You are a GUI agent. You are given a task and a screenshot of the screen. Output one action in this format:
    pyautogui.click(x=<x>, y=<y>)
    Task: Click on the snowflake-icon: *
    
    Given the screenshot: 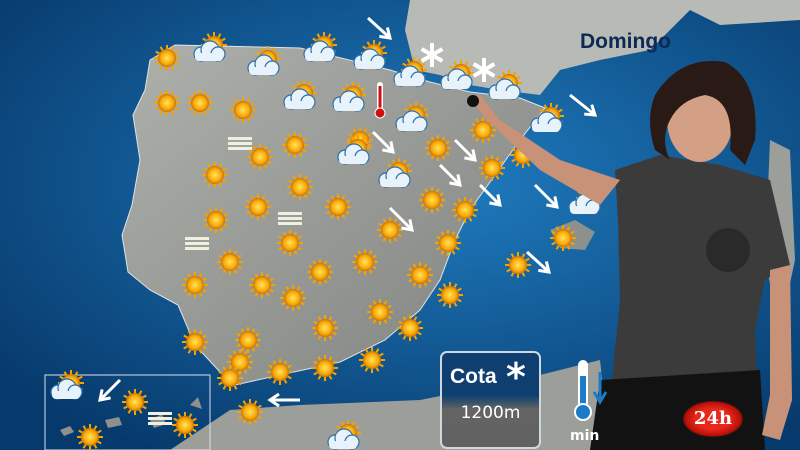 What is the action you would take?
    pyautogui.click(x=516, y=377)
    